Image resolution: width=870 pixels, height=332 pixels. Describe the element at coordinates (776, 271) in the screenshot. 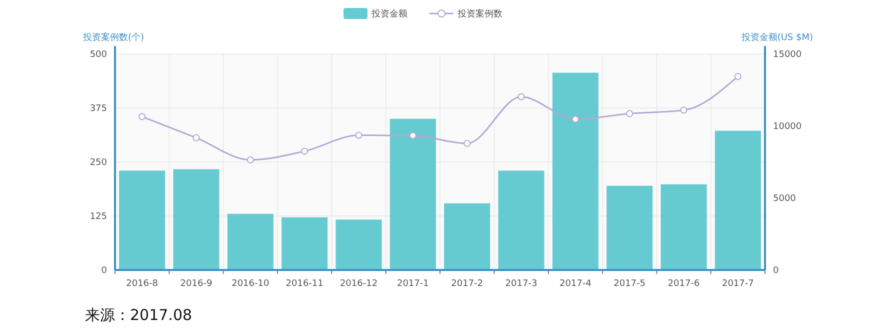

I see `y2-tick-label: 0` at that location.